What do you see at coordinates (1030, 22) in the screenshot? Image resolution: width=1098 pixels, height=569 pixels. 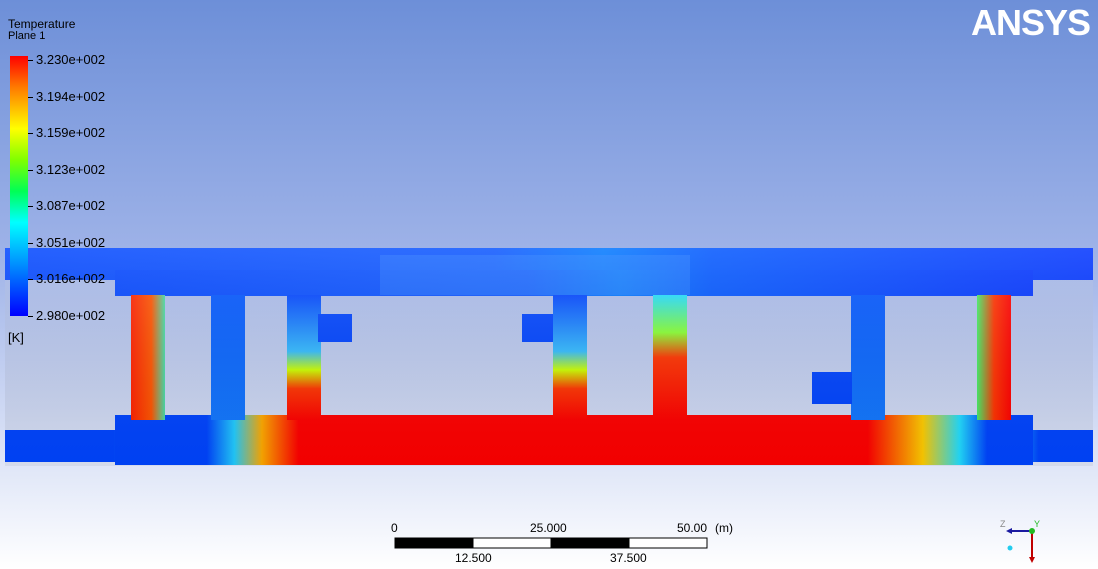 I see `ansys-logo: ANSYS` at bounding box center [1030, 22].